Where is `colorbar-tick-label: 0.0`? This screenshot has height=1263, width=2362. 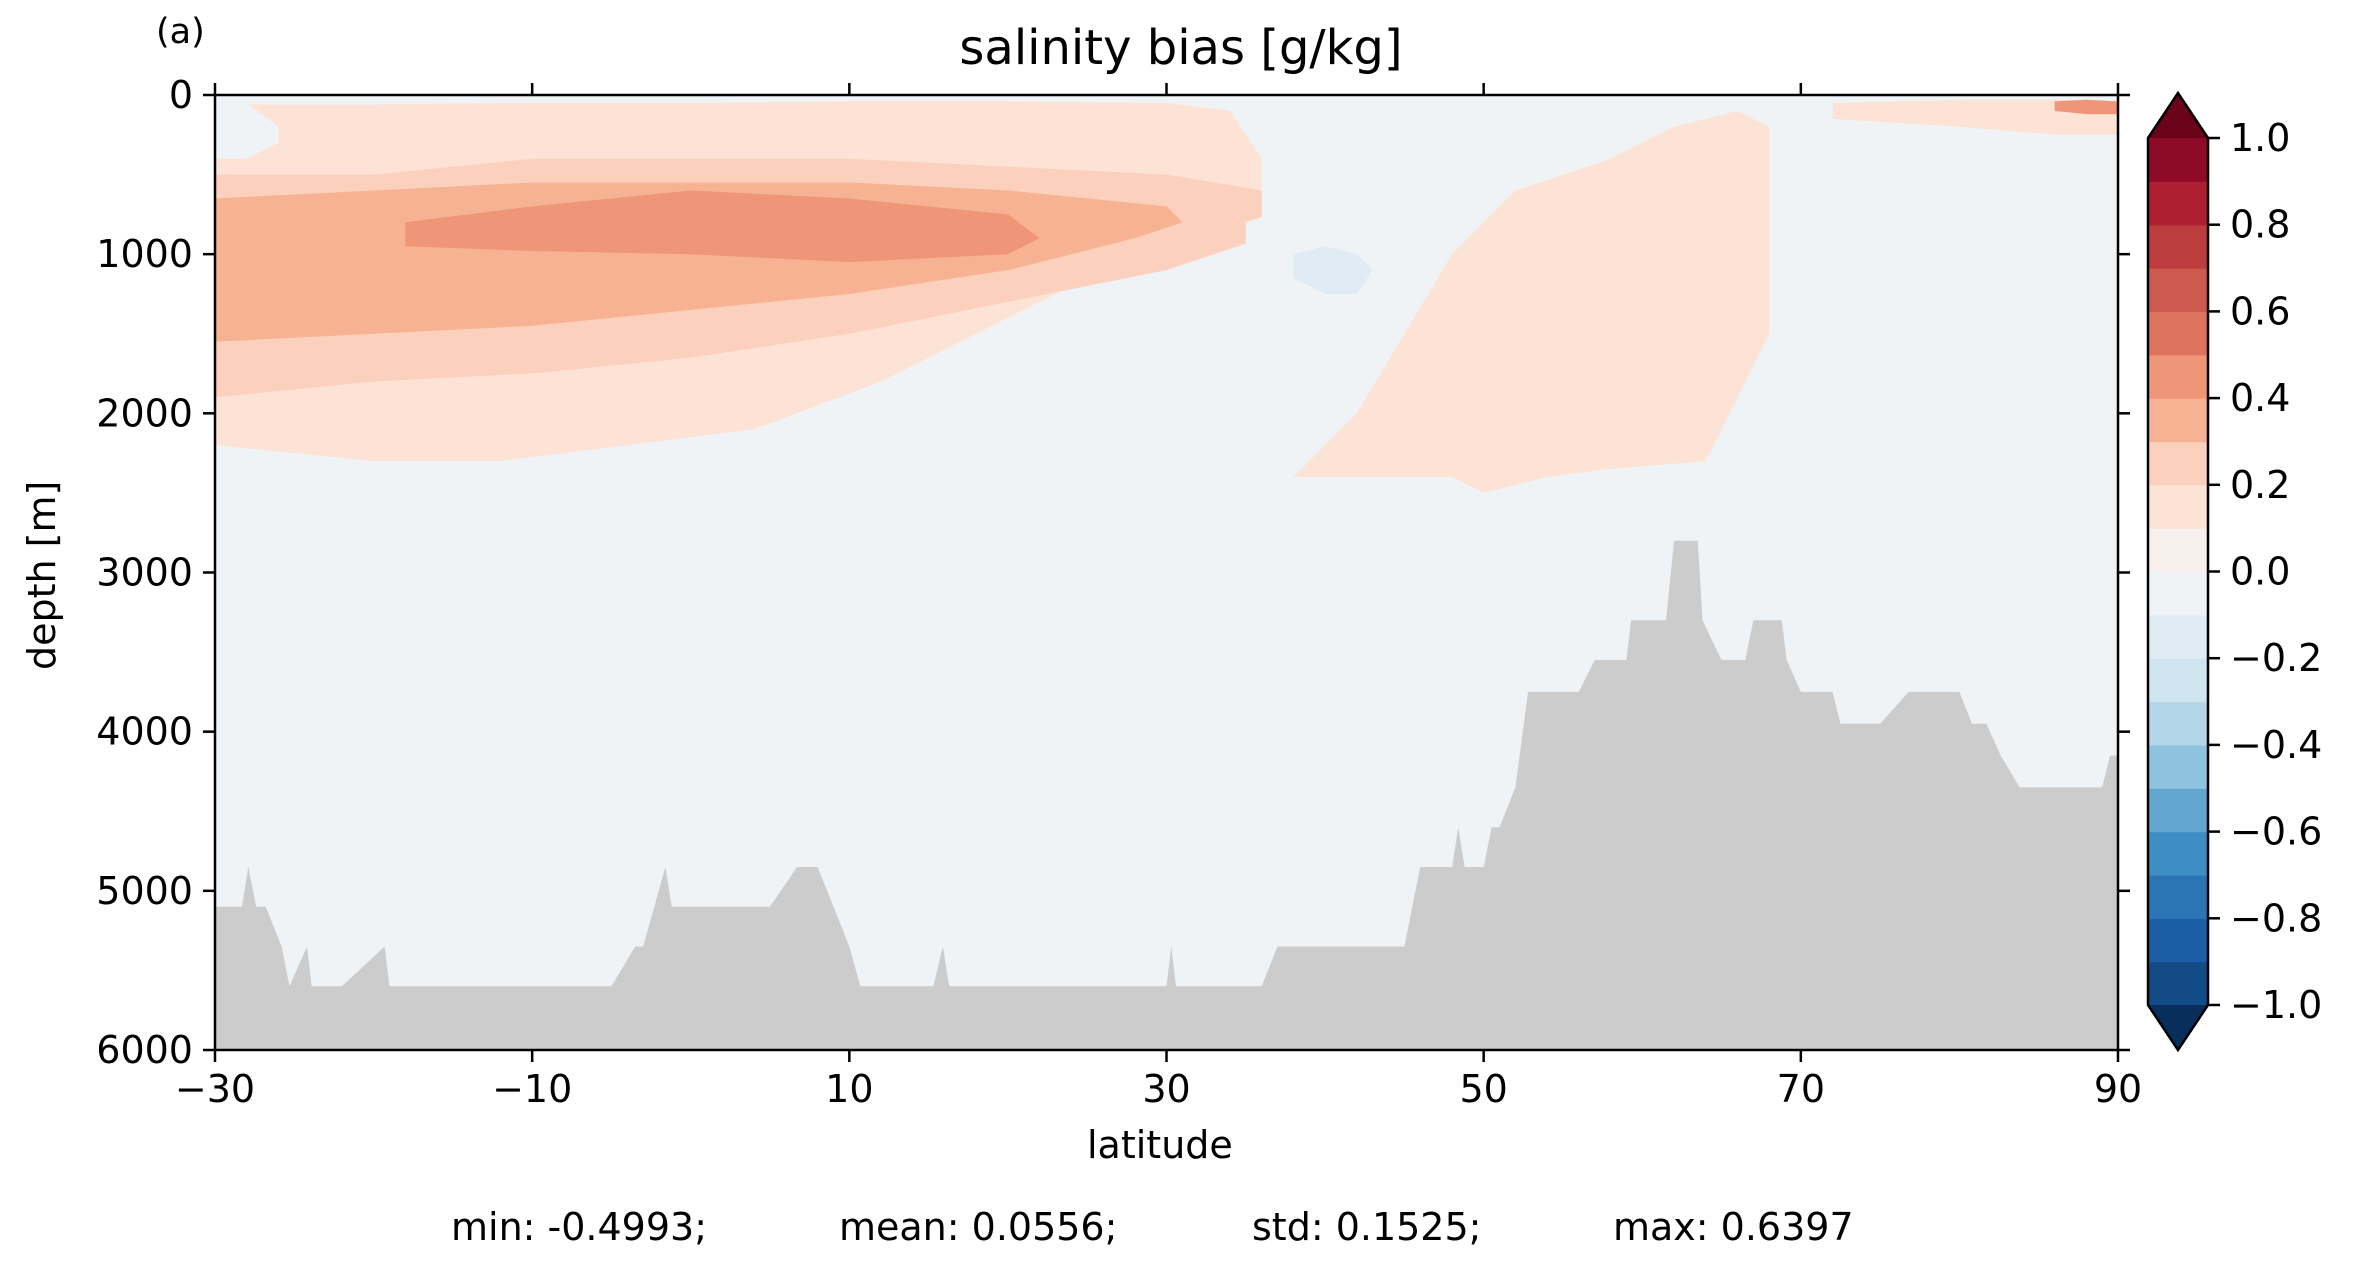 colorbar-tick-label: 0.0 is located at coordinates (2260, 572).